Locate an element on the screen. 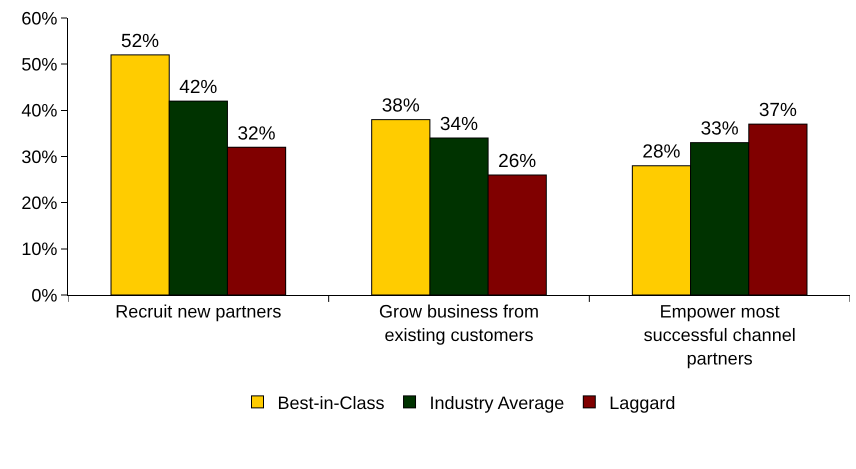 Image resolution: width=856 pixels, height=469 pixels. data-label: 42% is located at coordinates (198, 87).